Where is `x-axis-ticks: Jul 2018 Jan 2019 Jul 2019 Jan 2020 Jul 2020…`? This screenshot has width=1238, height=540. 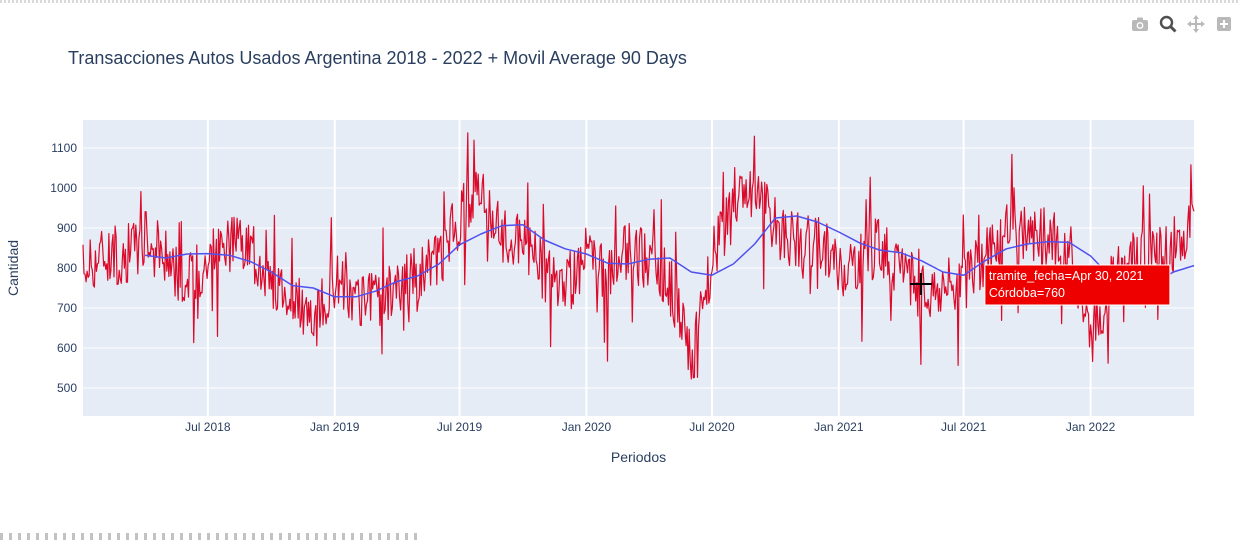
x-axis-ticks: Jul 2018 Jan 2019 Jul 2019 Jan 2020 Jul 2020… is located at coordinates (650, 427).